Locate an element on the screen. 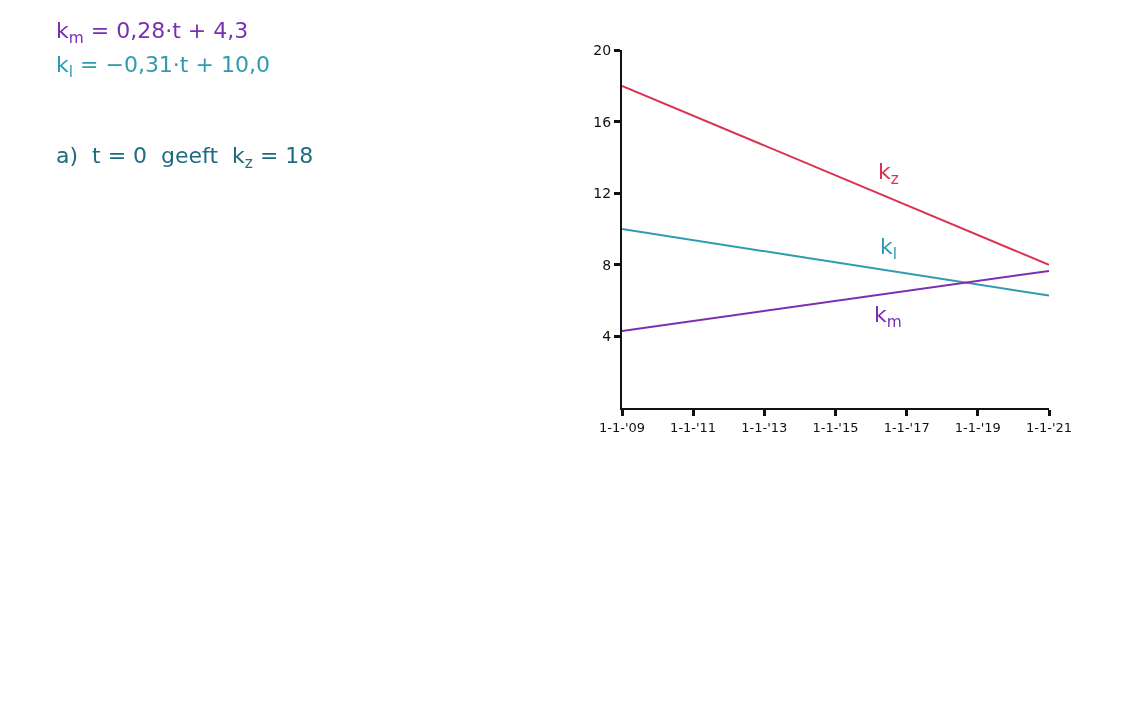  x-tick-label: 1-1-'15 is located at coordinates (835, 427).